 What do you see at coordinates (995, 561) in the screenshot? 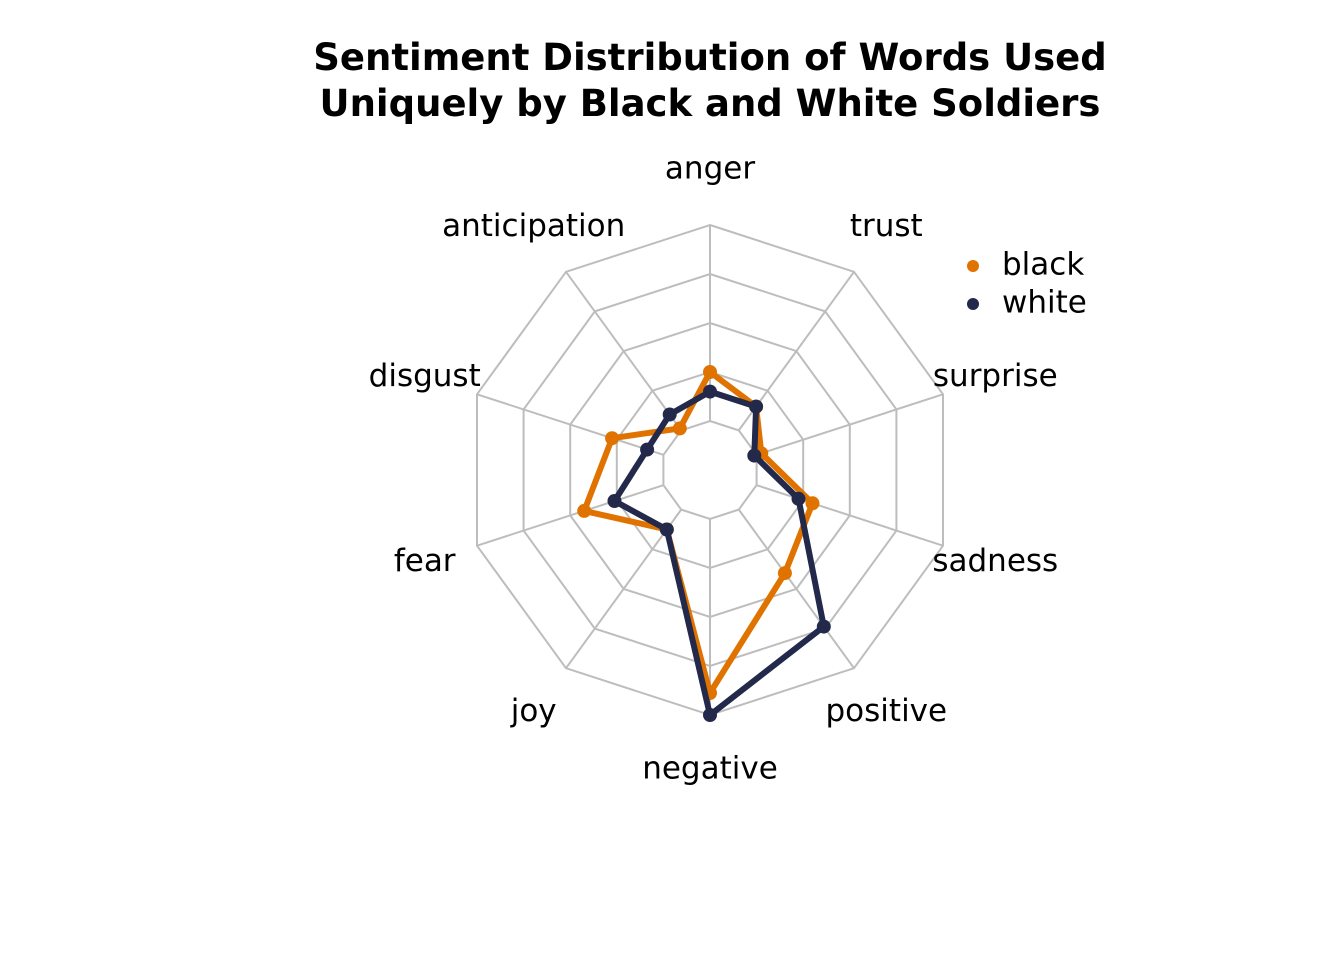
I see `axis-label-sadness: sadness` at bounding box center [995, 561].